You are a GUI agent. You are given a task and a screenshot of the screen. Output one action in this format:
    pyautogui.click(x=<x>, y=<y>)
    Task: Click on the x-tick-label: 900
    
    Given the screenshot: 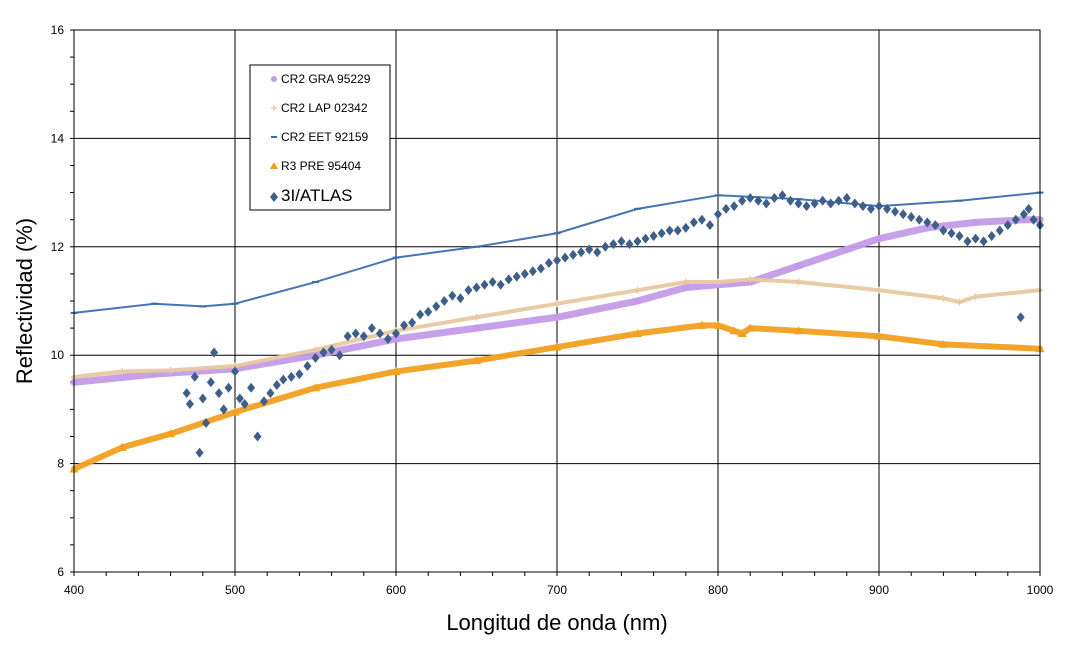 What is the action you would take?
    pyautogui.click(x=879, y=590)
    